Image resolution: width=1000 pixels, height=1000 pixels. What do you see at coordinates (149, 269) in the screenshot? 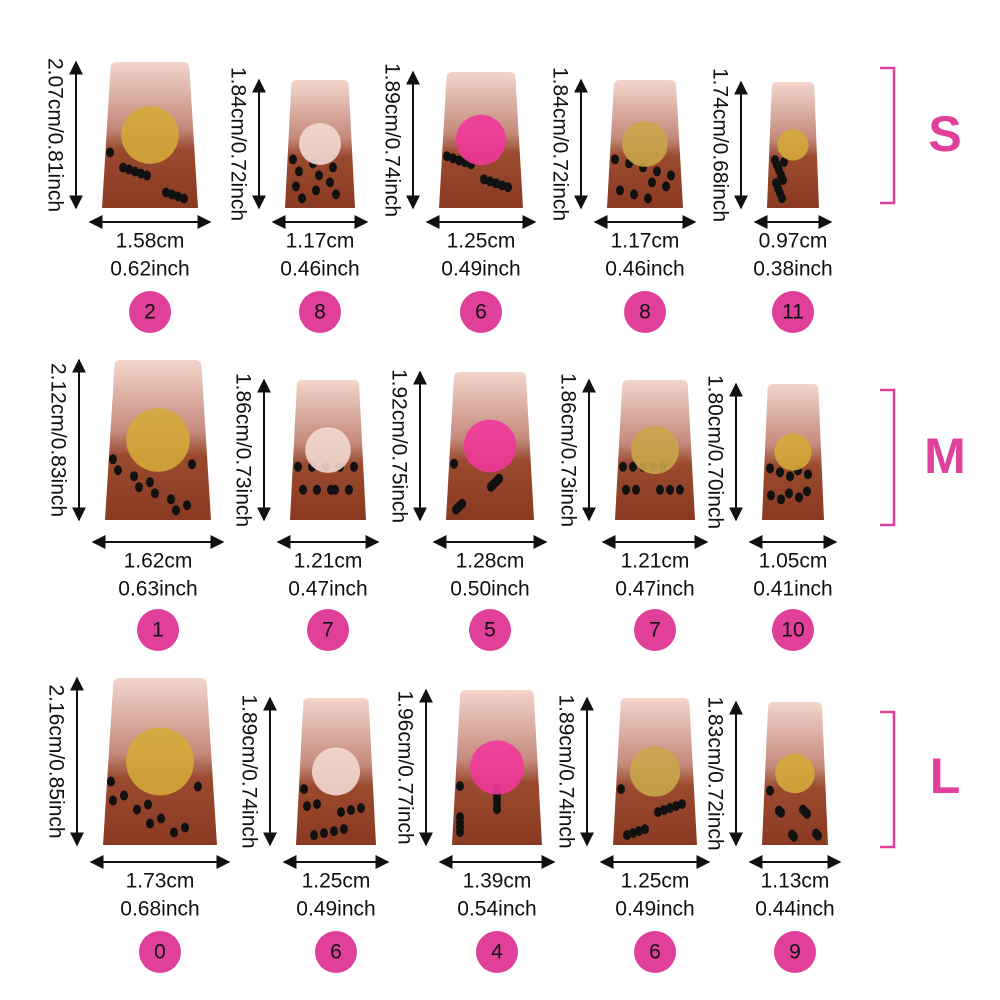
I see `width-inch: 0.62inch` at bounding box center [149, 269].